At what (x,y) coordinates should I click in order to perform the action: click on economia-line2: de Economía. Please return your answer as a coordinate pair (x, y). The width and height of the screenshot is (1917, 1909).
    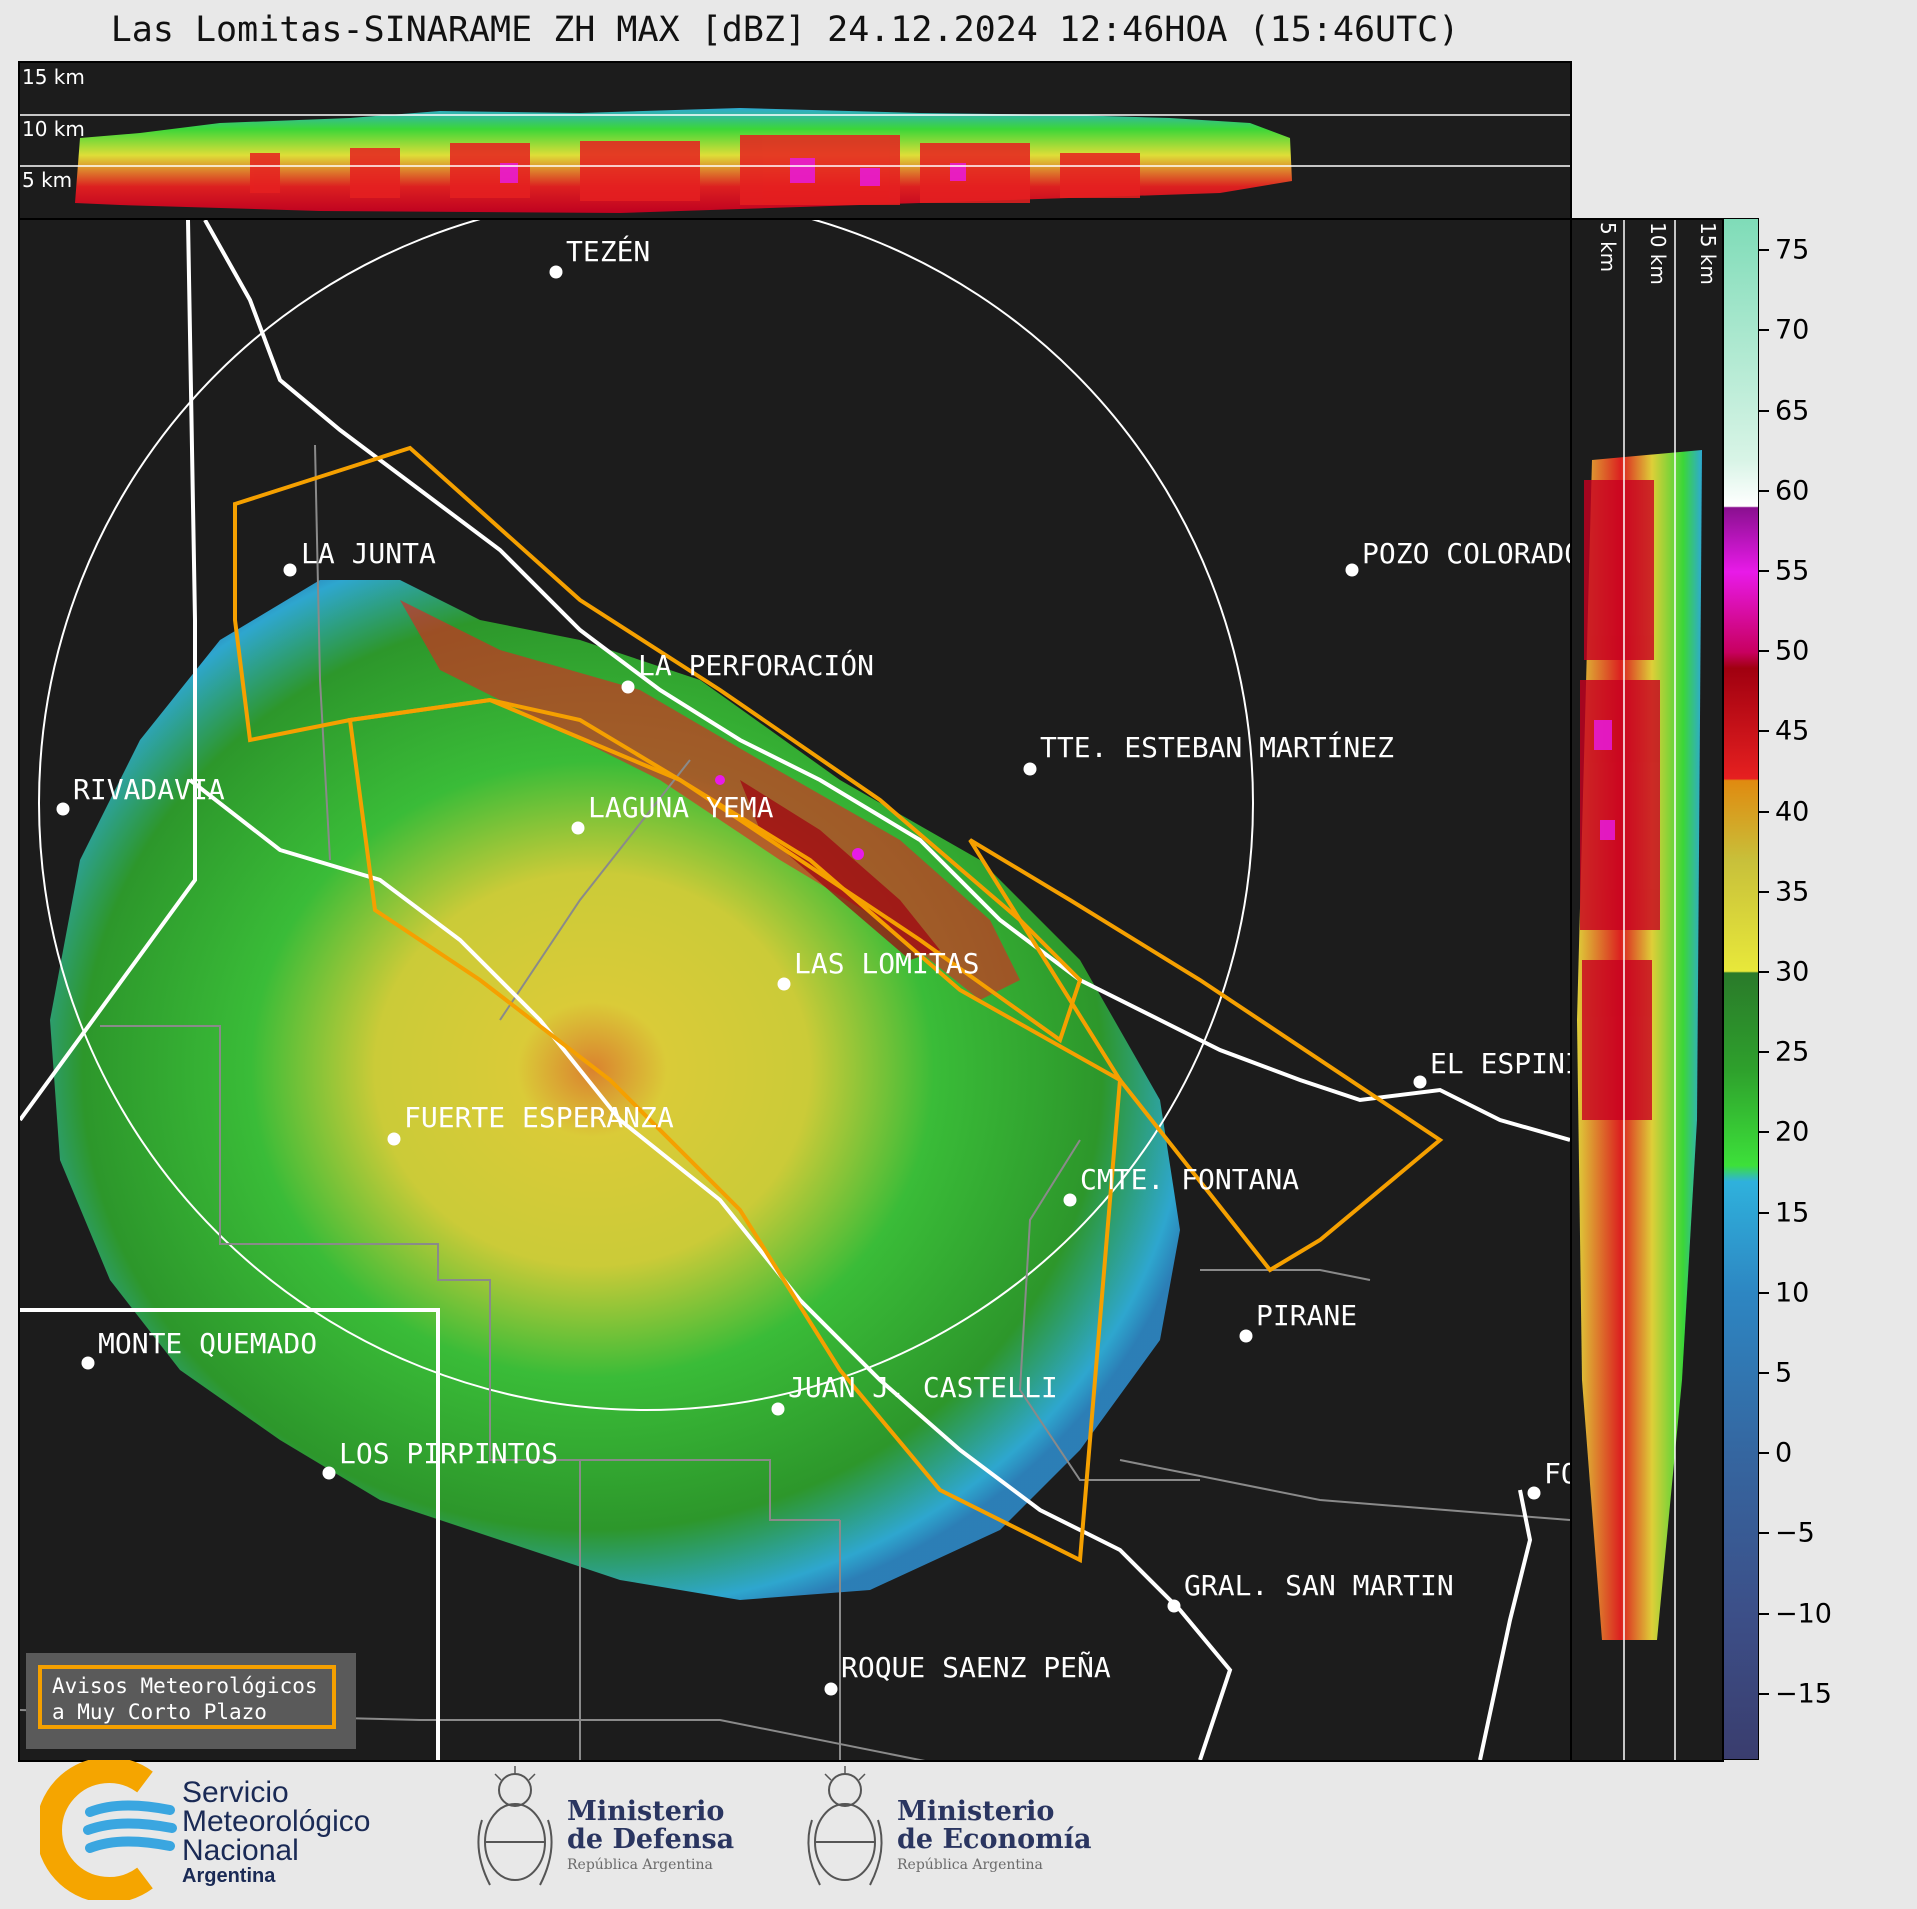
    Looking at the image, I should click on (994, 1839).